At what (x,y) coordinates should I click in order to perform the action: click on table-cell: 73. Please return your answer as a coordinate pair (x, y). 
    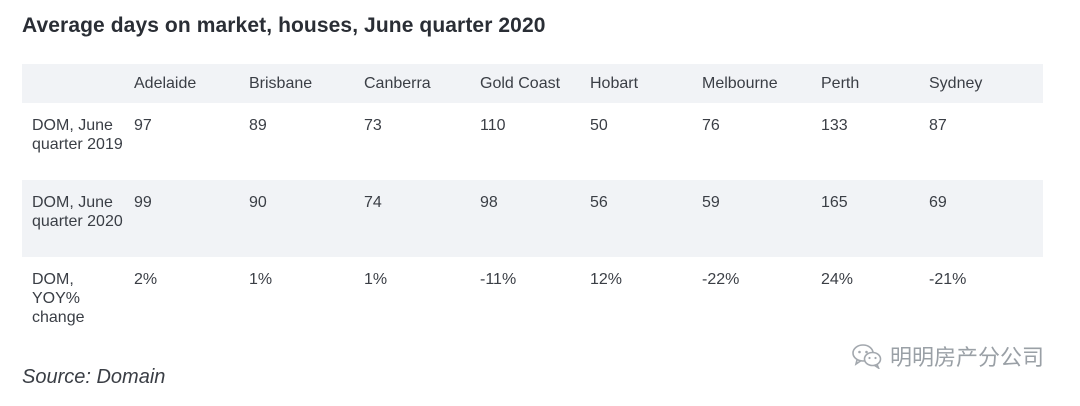
    Looking at the image, I should click on (373, 125).